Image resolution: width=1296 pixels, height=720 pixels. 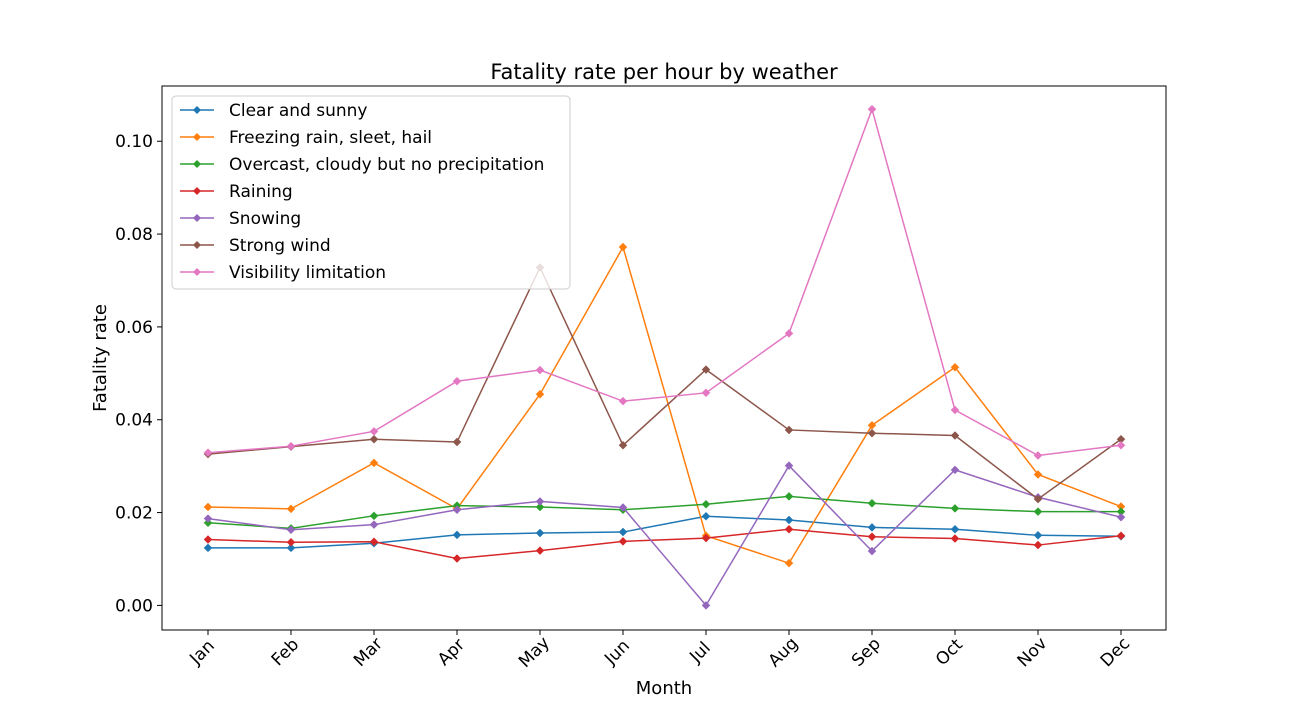 I want to click on series-raining, so click(x=664, y=543).